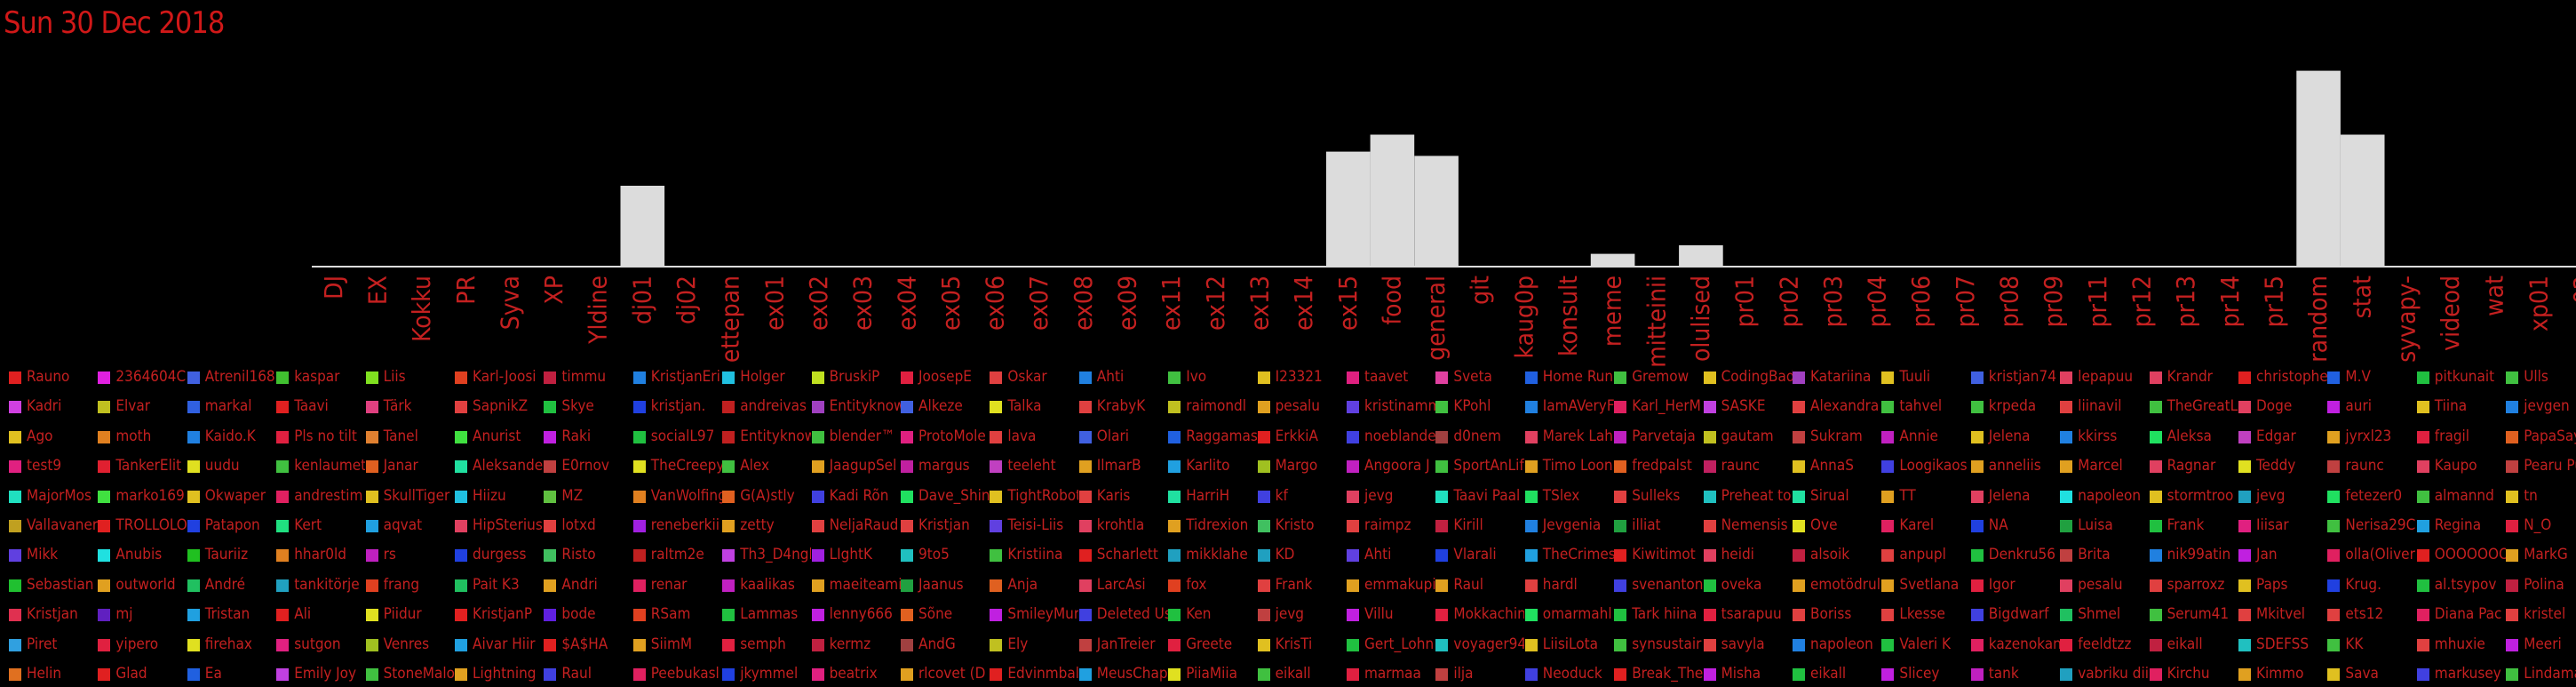 This screenshot has width=2576, height=687. I want to click on legend-label: PiiaMiia, so click(1211, 674).